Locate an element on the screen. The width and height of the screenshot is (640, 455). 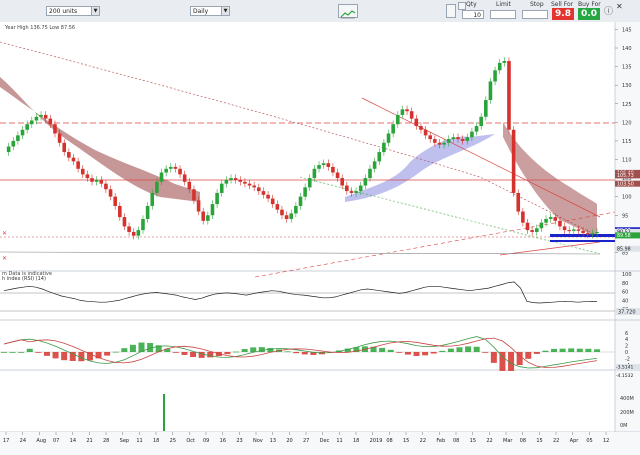
macd-tick-label: 6 is located at coordinates (626, 334).